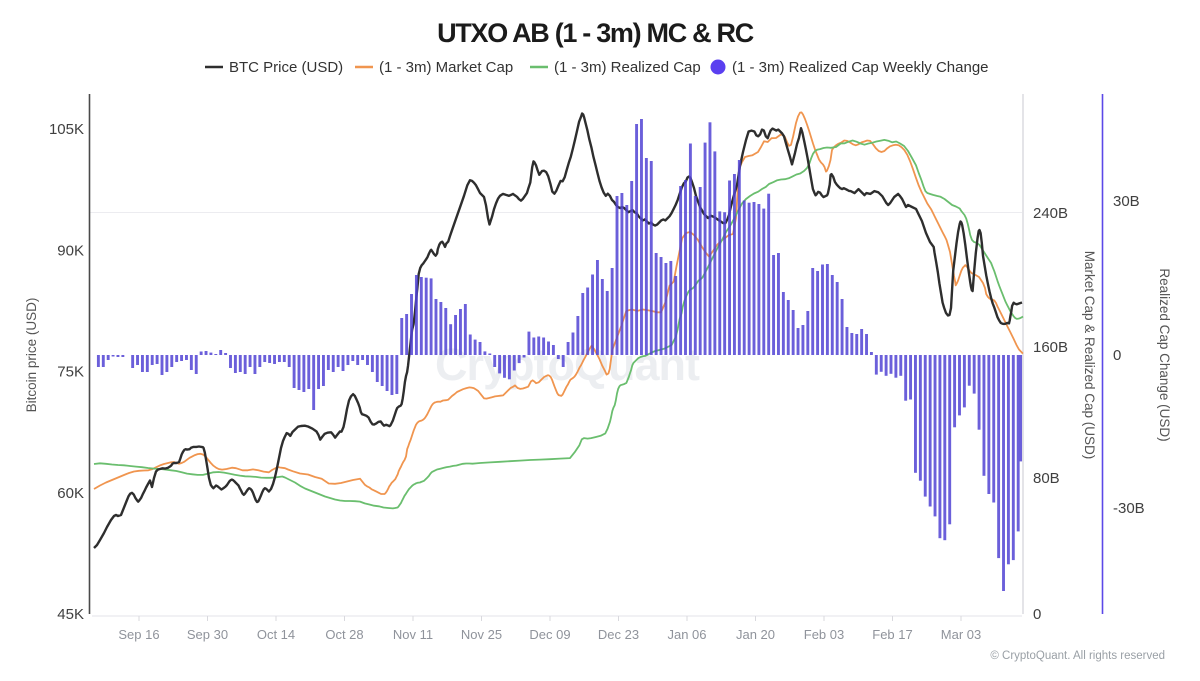 The image size is (1200, 681). I want to click on svg-text:(1 - 3m) Realized Cap Weekly C: (1 - 3m) Realized Cap Weekly Change, so click(860, 67).